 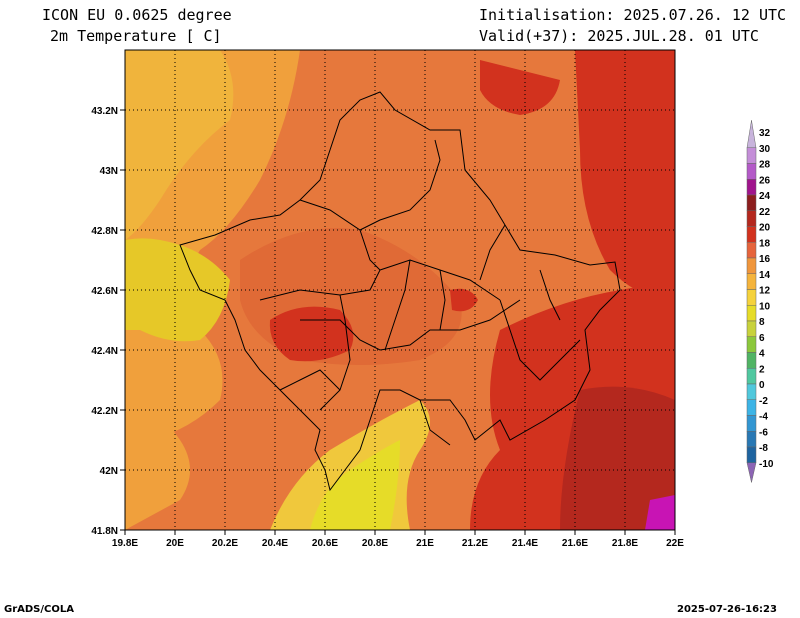 What do you see at coordinates (109, 471) in the screenshot?
I see `lat-label: 42N` at bounding box center [109, 471].